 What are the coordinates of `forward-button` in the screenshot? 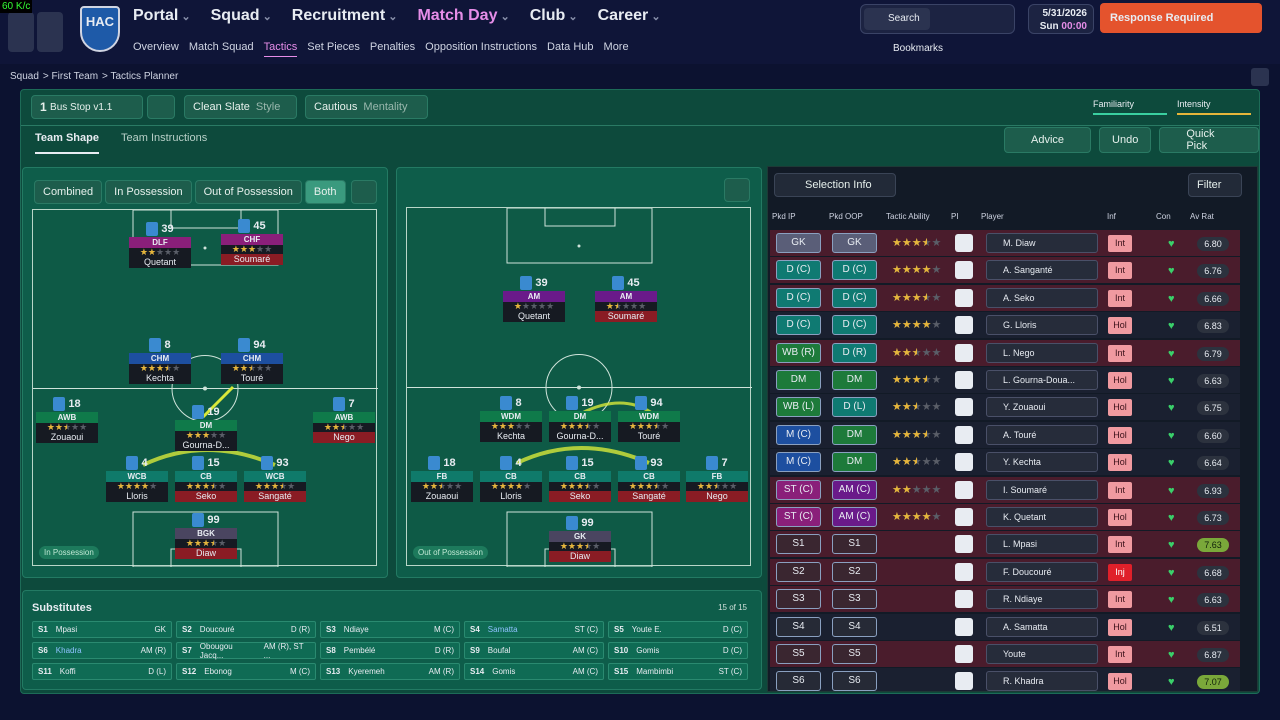 It's located at (50, 32).